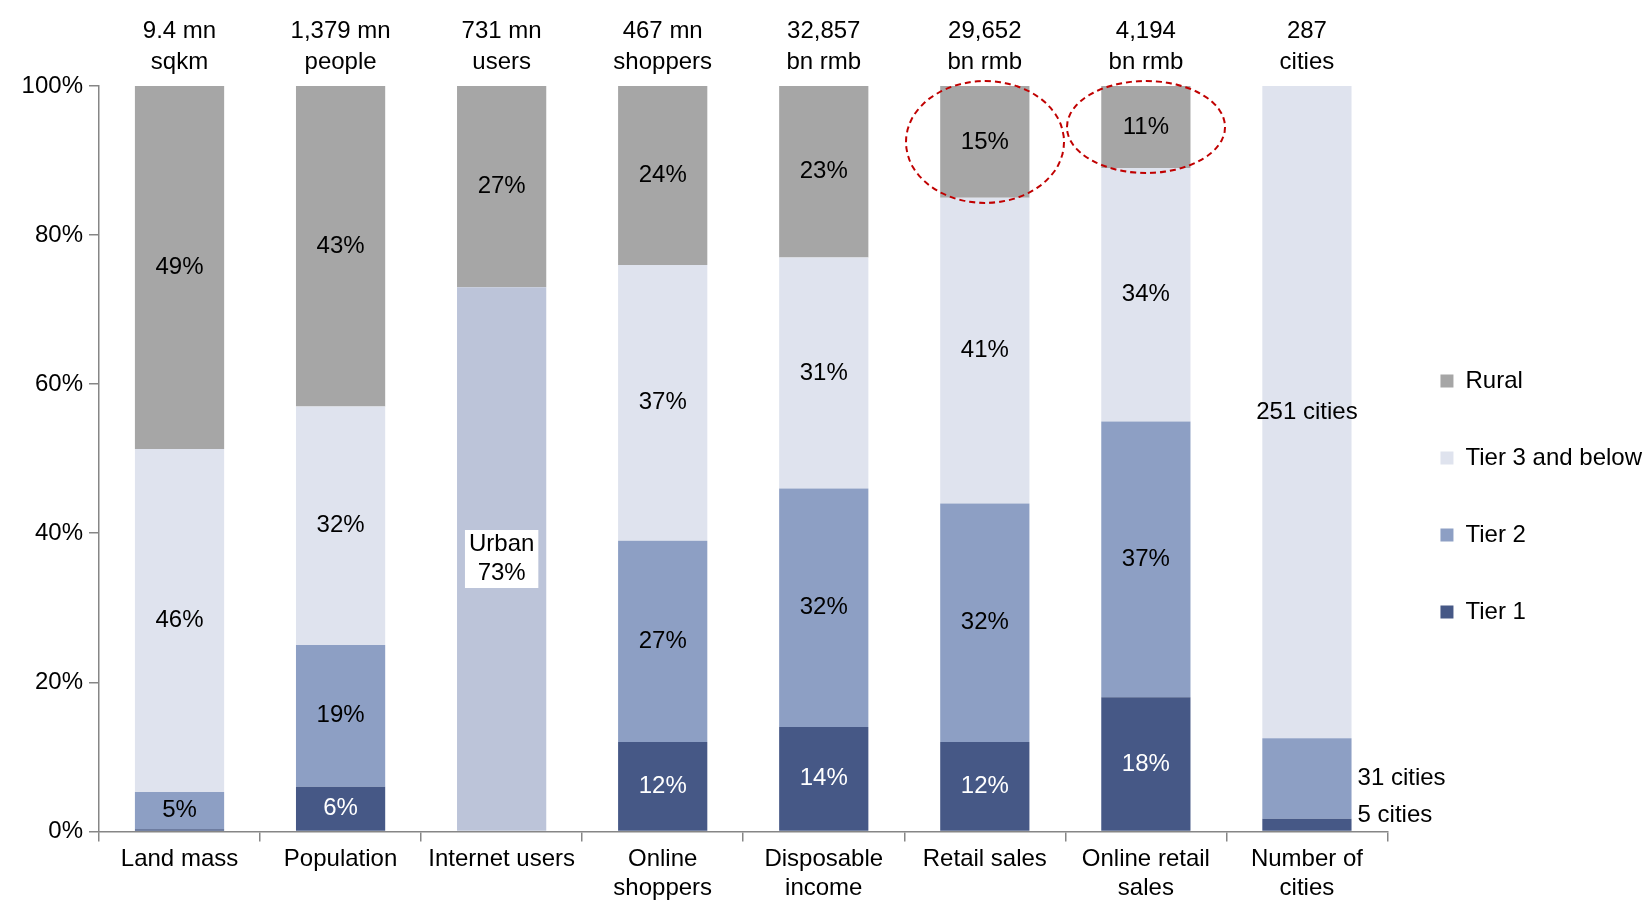  I want to click on data-label: 15%, so click(984, 140).